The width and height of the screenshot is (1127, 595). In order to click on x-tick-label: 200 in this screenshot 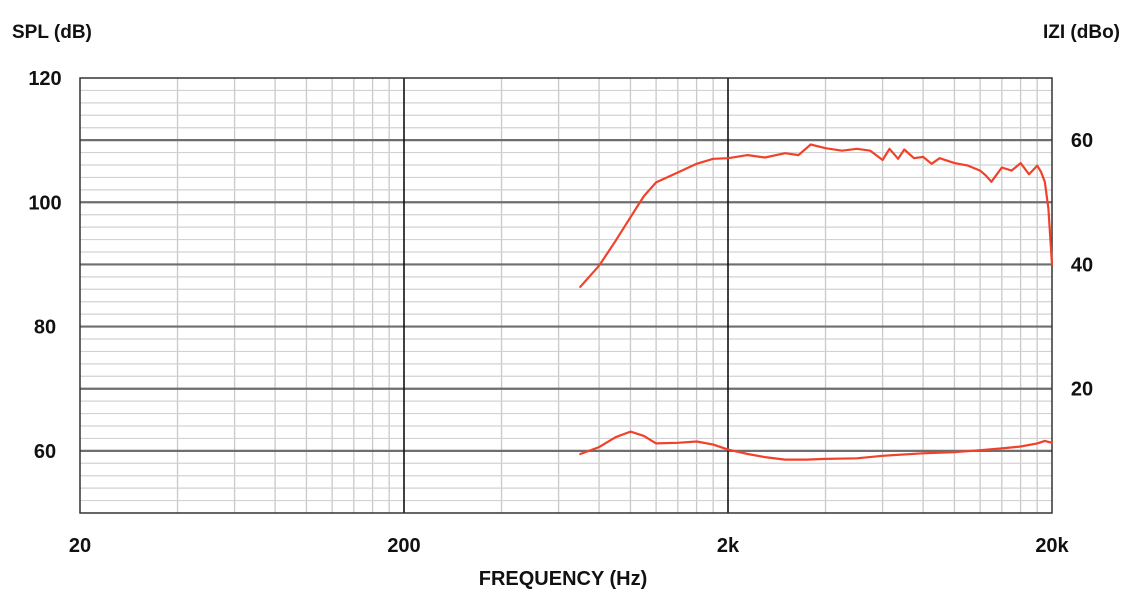, I will do `click(403, 546)`.